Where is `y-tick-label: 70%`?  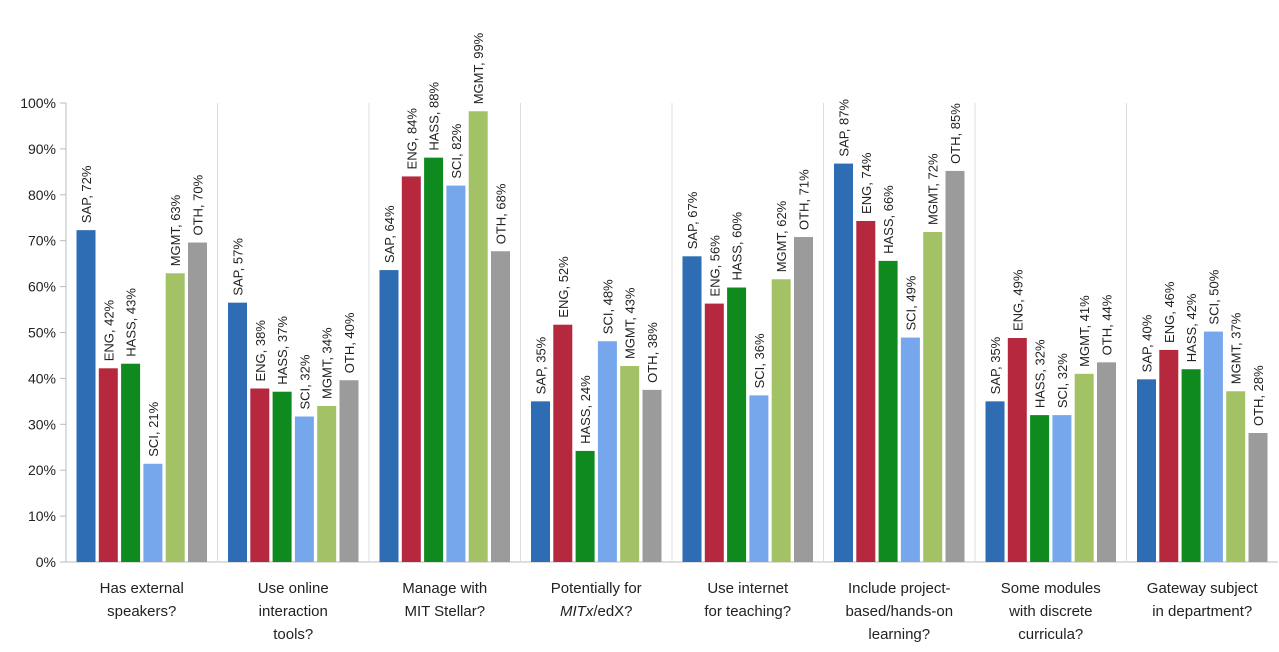
y-tick-label: 70% is located at coordinates (42, 241).